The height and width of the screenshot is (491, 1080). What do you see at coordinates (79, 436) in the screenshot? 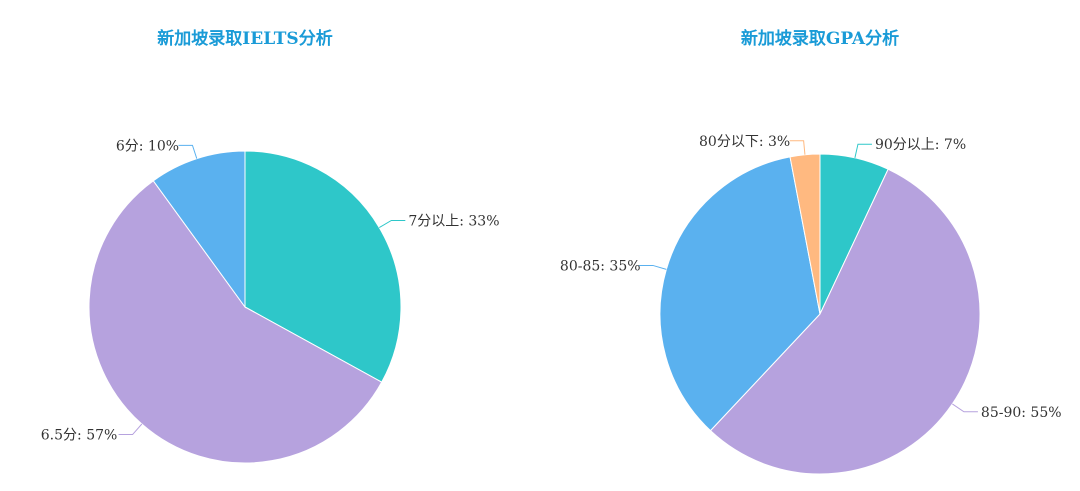
I see `ielts-label-1: 6.5分: 57%` at bounding box center [79, 436].